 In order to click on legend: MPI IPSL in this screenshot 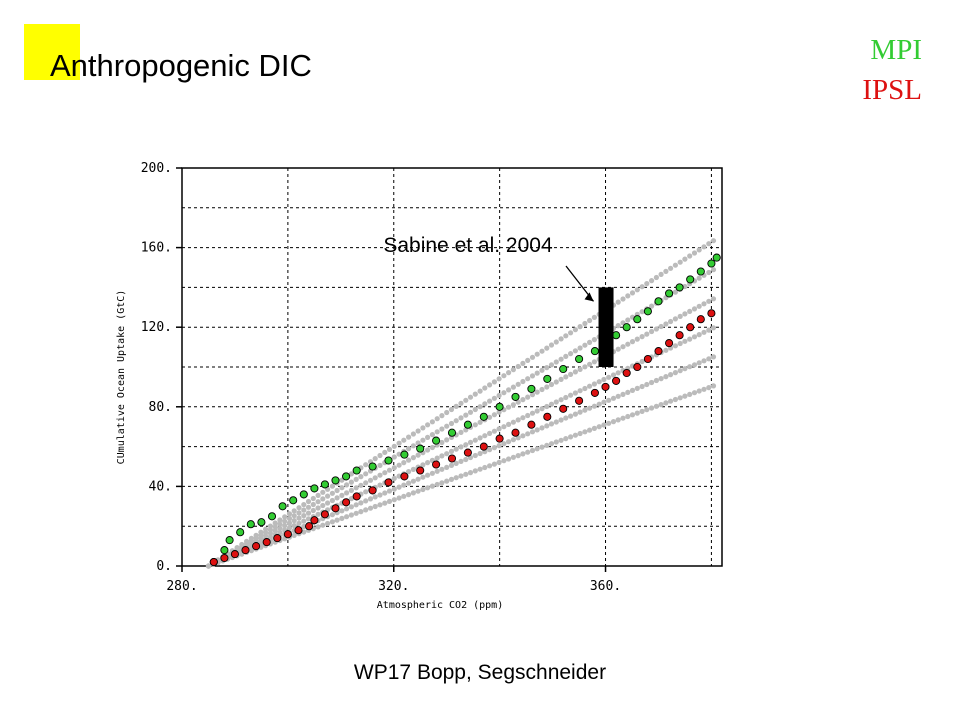, I will do `click(892, 70)`.